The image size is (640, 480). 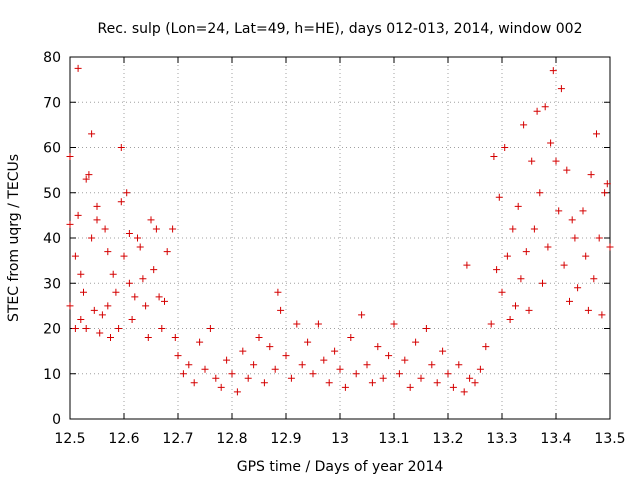 I want to click on x-tick-label: 13.1, so click(x=393, y=439).